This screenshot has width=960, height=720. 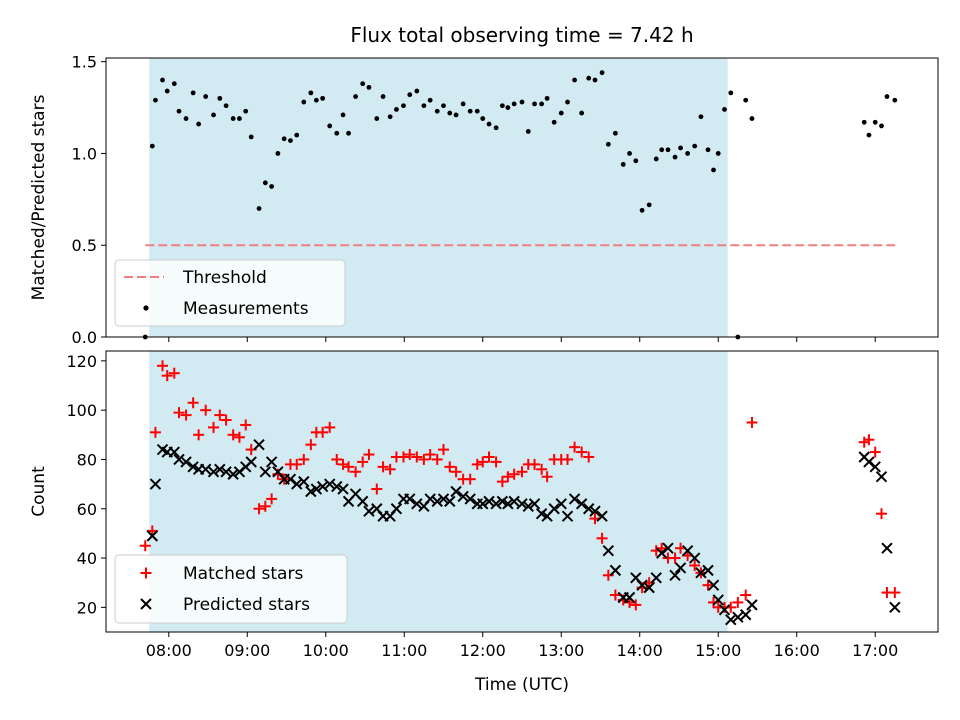 What do you see at coordinates (146, 308) in the screenshot?
I see `legend-measurements-swatch` at bounding box center [146, 308].